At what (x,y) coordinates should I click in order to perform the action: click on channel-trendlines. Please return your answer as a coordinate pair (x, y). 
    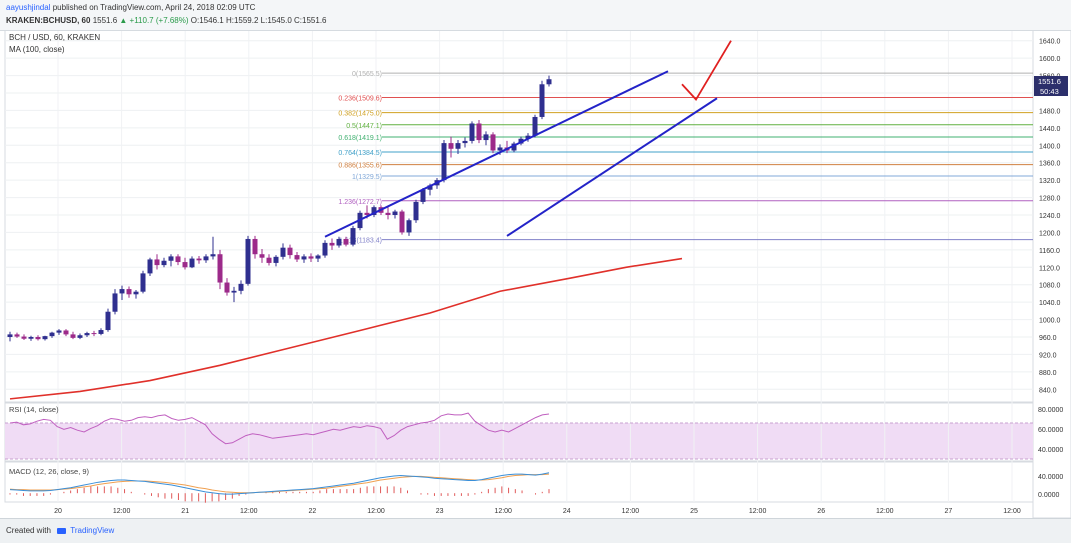
    Looking at the image, I should click on (521, 154).